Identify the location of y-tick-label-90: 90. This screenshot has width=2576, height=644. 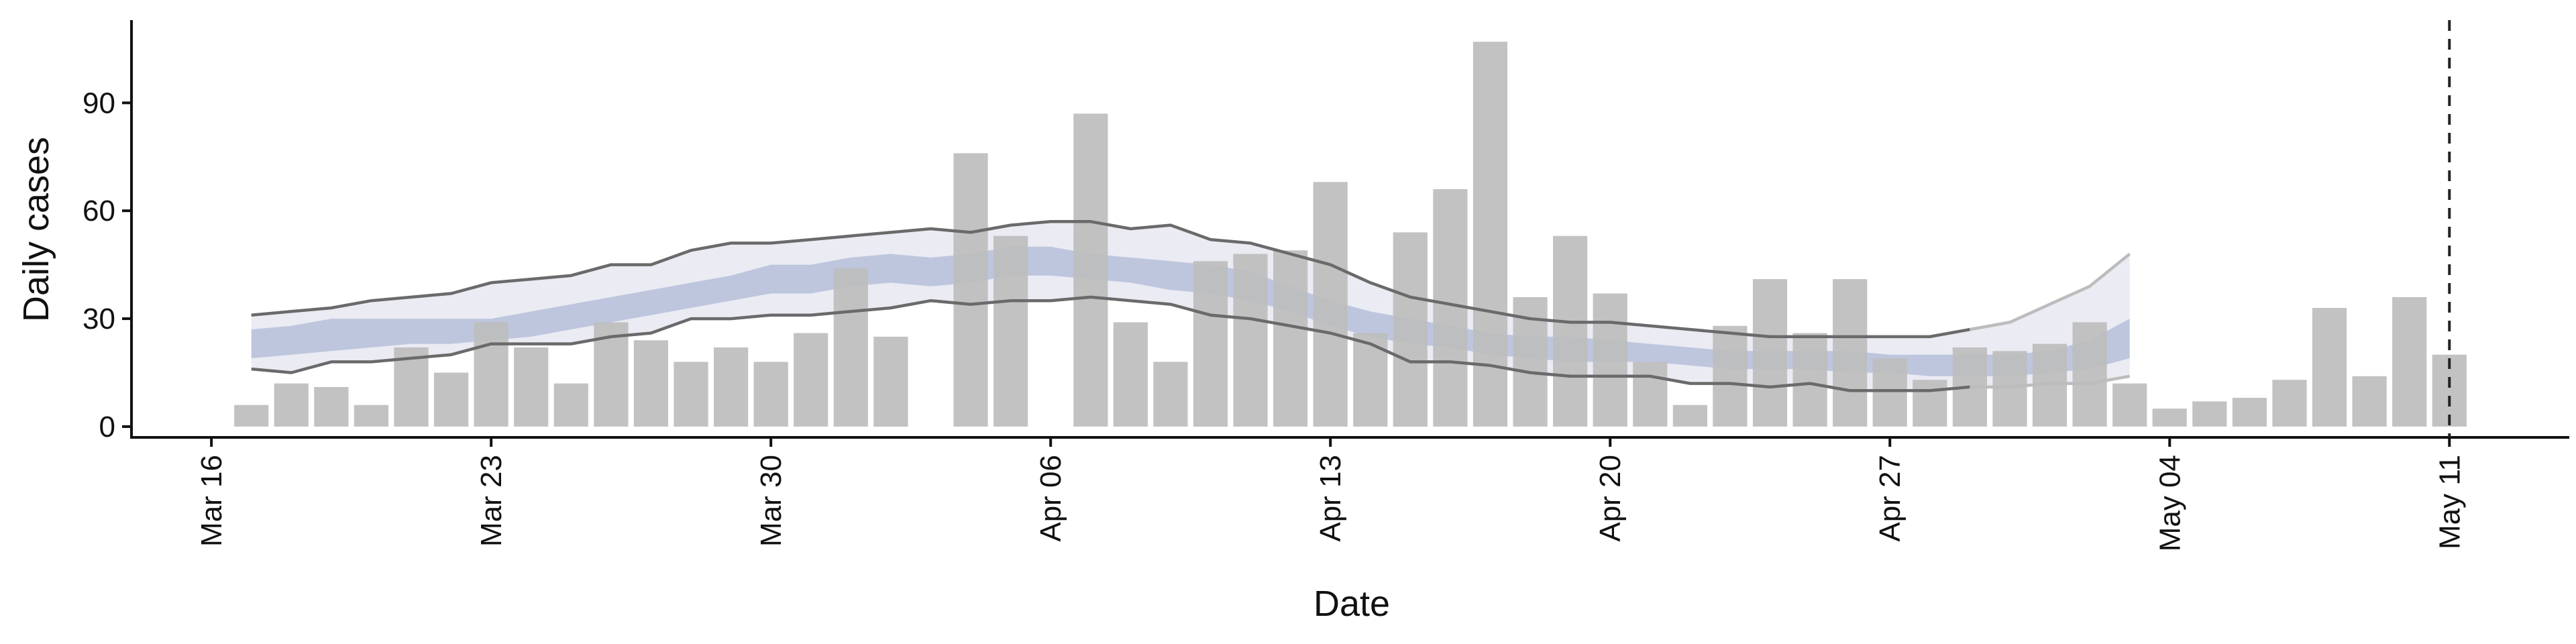
(99, 103).